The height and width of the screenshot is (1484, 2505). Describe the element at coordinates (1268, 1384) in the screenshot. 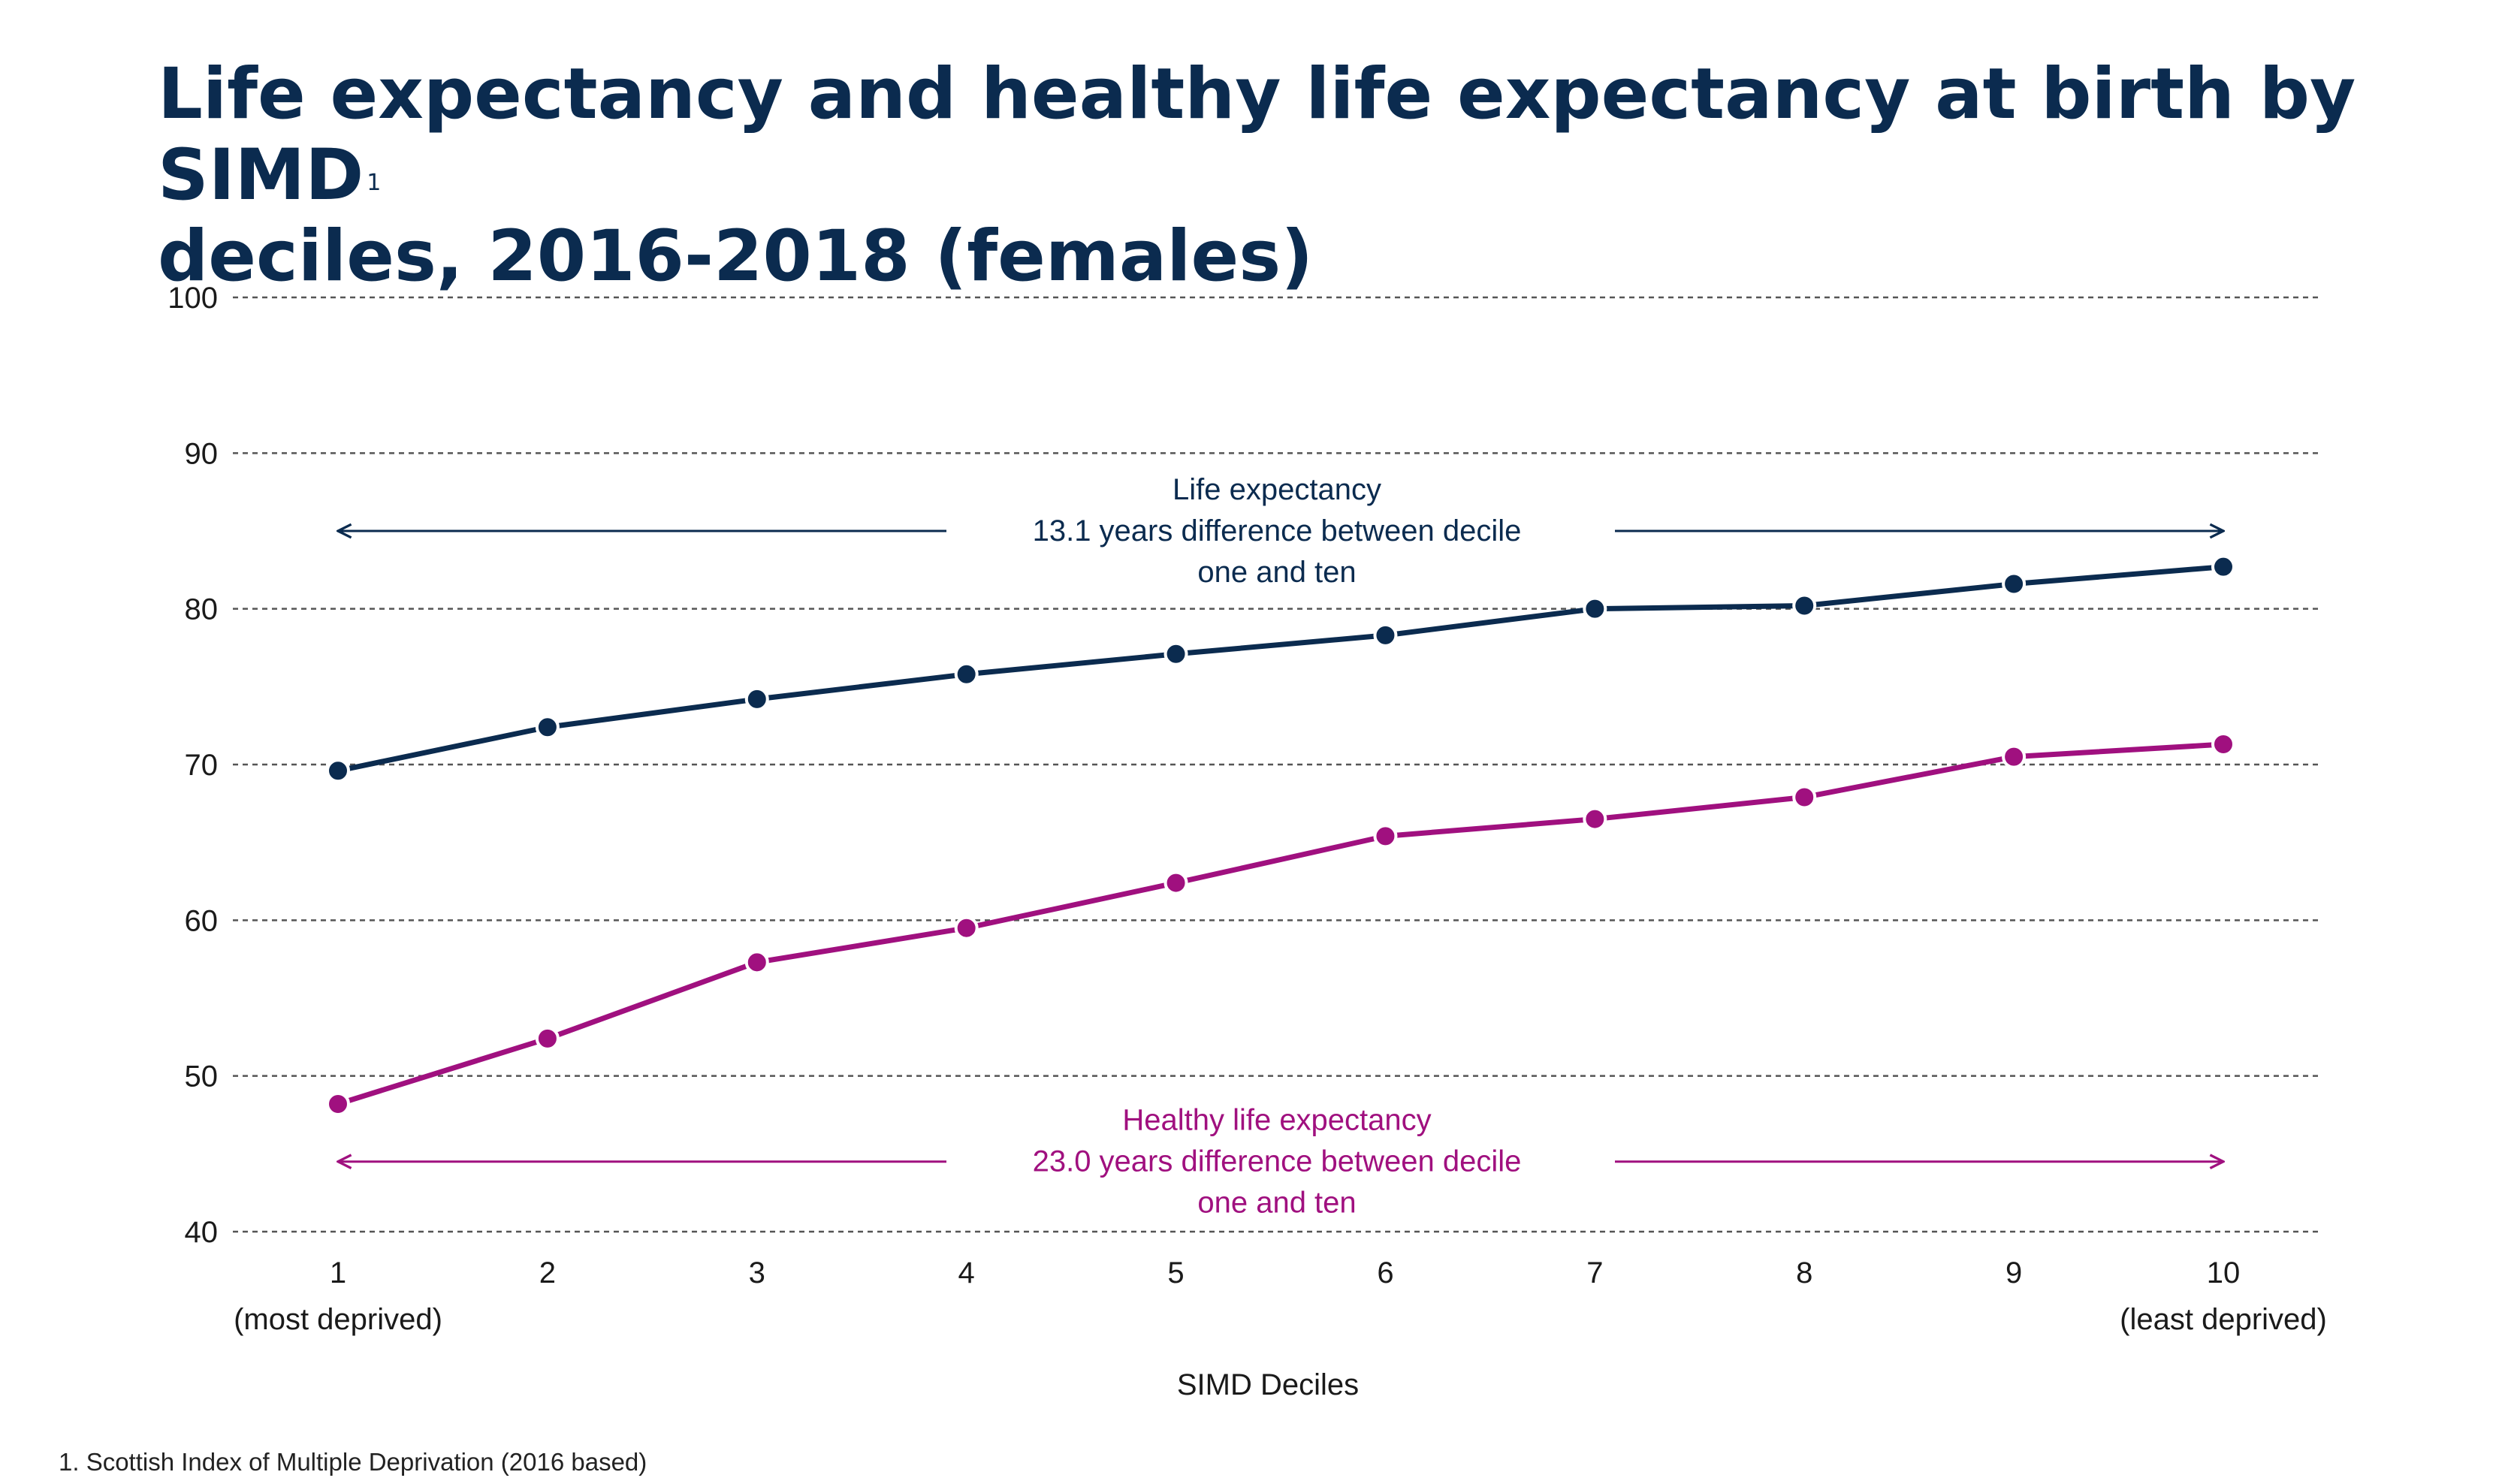

I see `x-axis-label: SIMD Deciles` at that location.